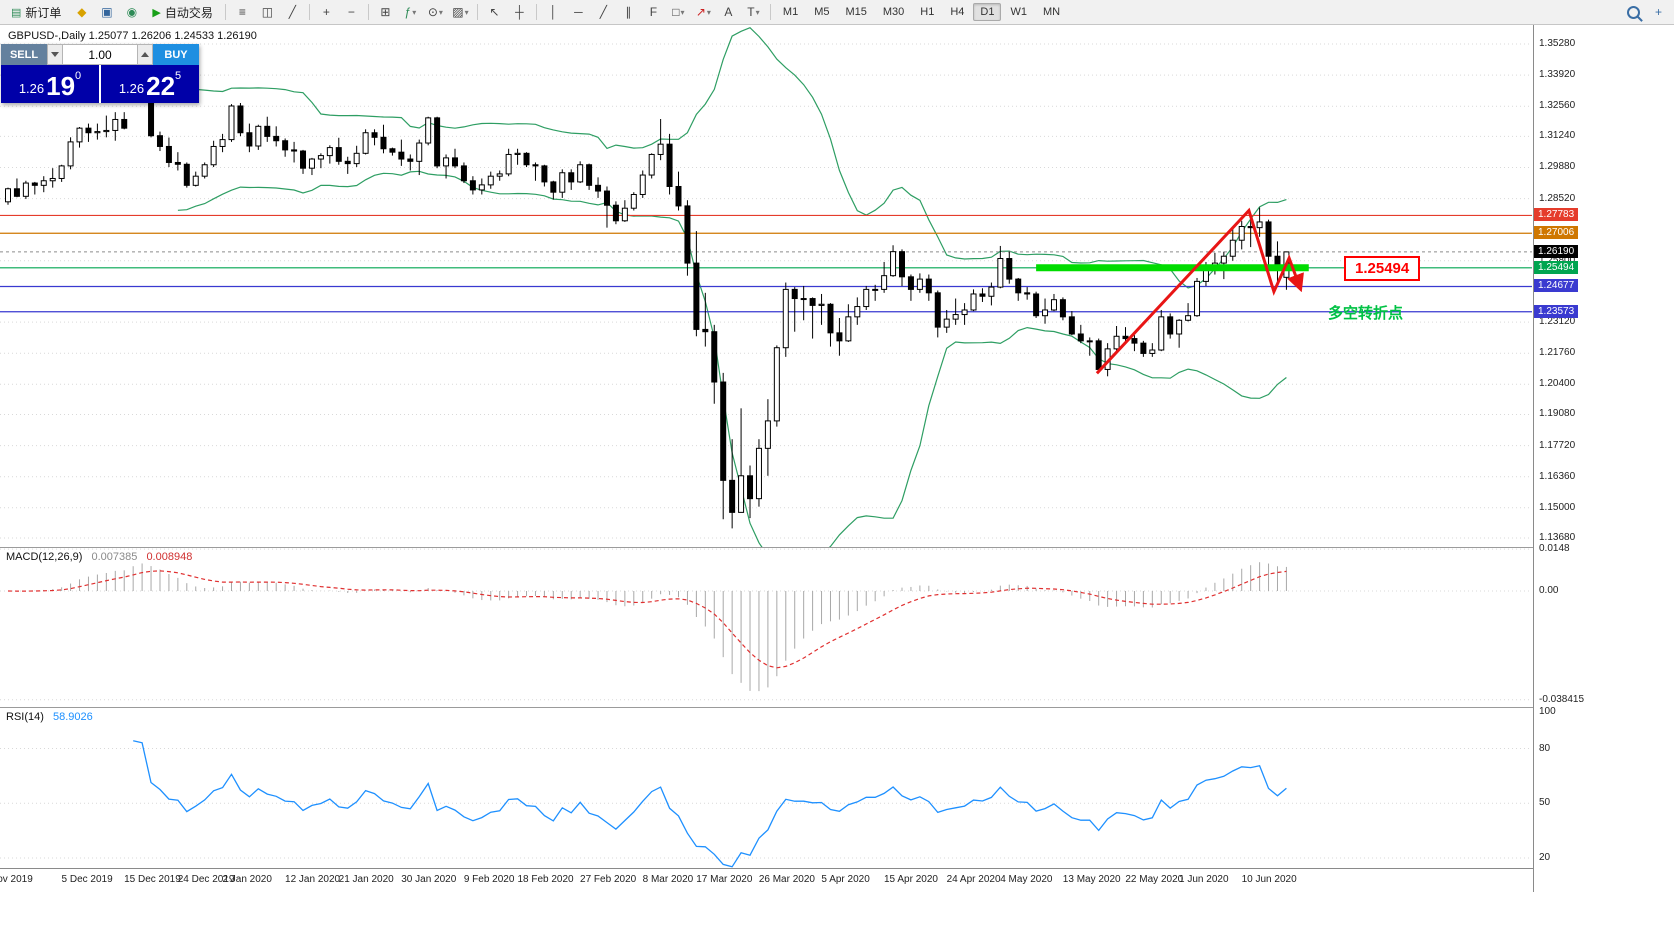  Describe the element at coordinates (1366, 313) in the screenshot. I see `turning-point-annotation: 多空转折点` at that location.